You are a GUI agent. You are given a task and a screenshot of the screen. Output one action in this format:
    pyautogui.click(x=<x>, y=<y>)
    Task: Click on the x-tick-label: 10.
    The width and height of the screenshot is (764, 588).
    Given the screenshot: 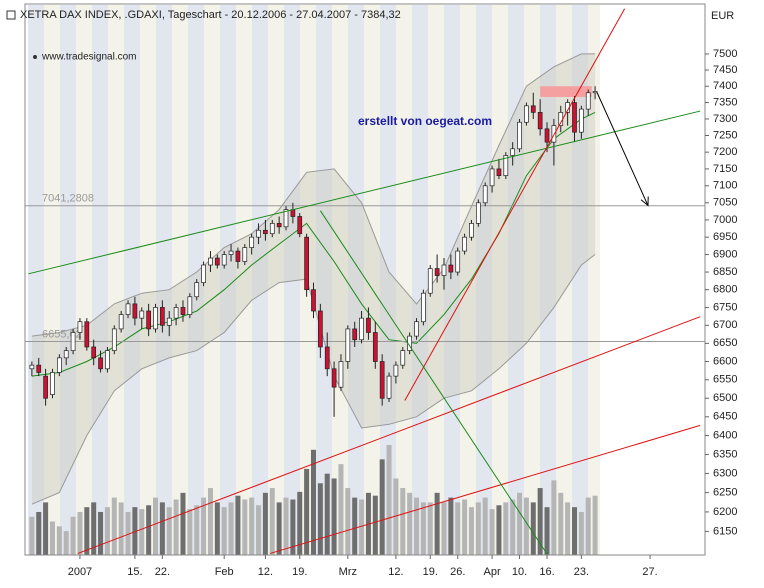 What is the action you would take?
    pyautogui.click(x=519, y=572)
    